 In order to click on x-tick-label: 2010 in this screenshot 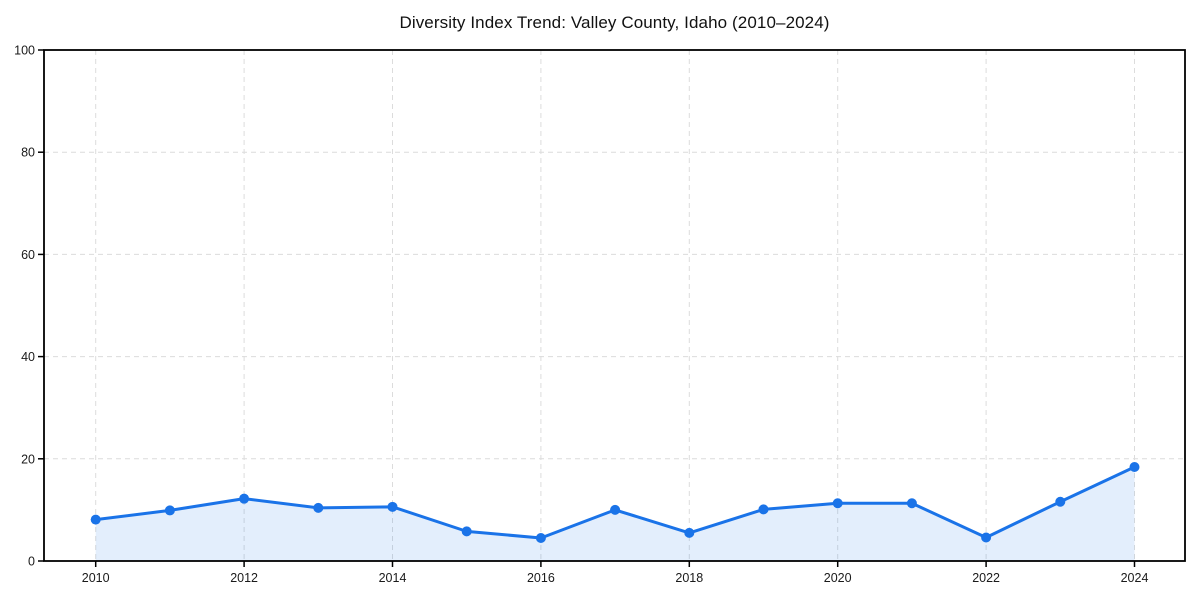, I will do `click(96, 578)`.